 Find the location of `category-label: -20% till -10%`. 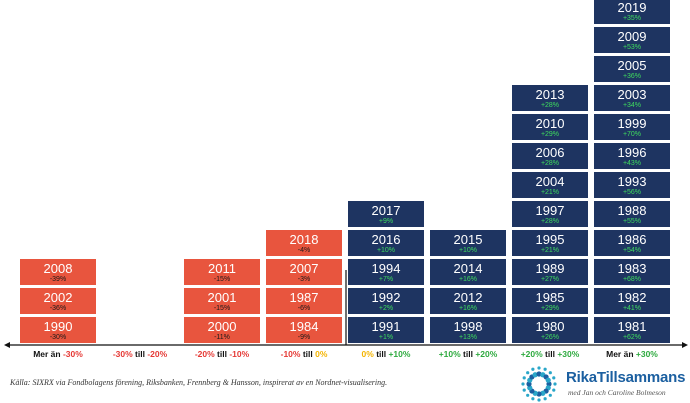

category-label: -20% till -10% is located at coordinates (222, 354).